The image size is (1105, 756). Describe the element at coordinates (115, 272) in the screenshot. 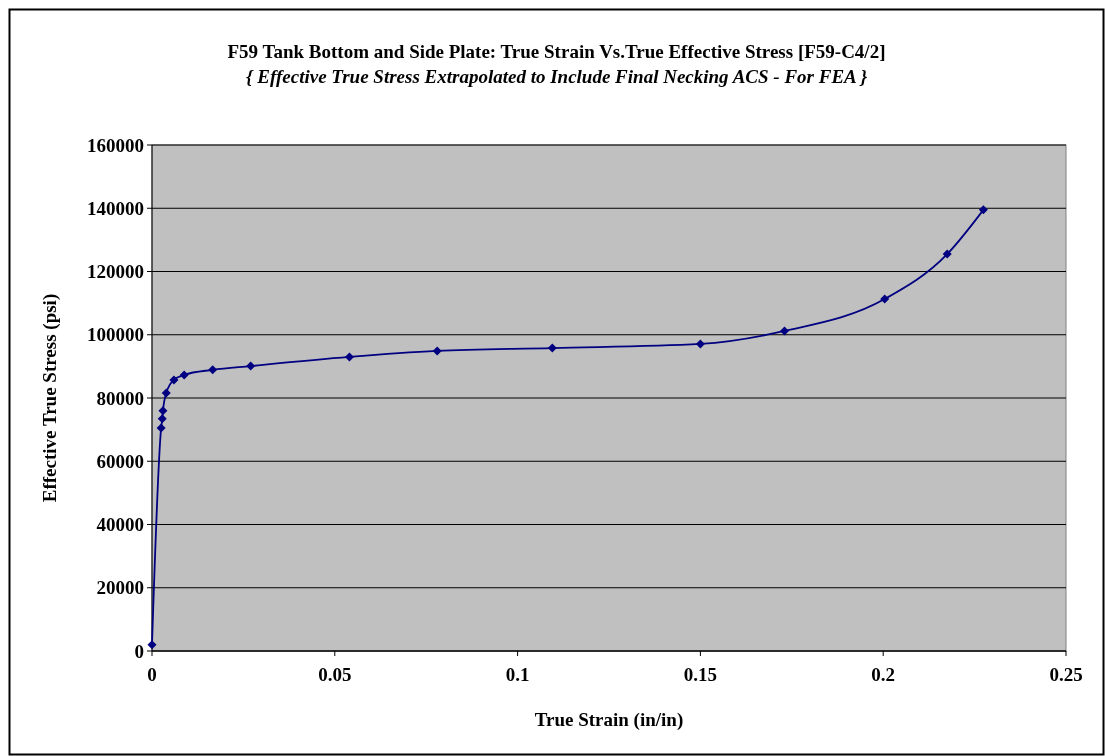

I see `y-tick-label: 120000` at that location.